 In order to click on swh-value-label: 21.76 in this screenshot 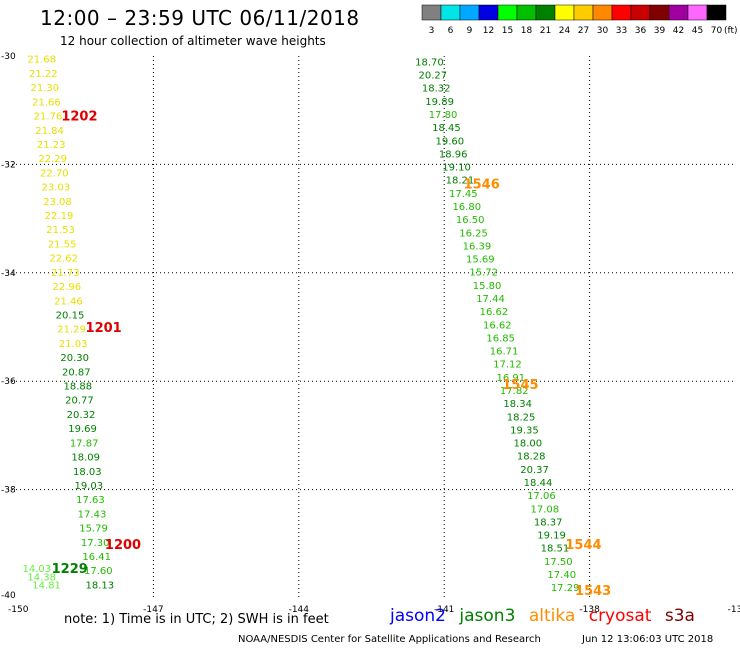, I will do `click(48, 117)`.